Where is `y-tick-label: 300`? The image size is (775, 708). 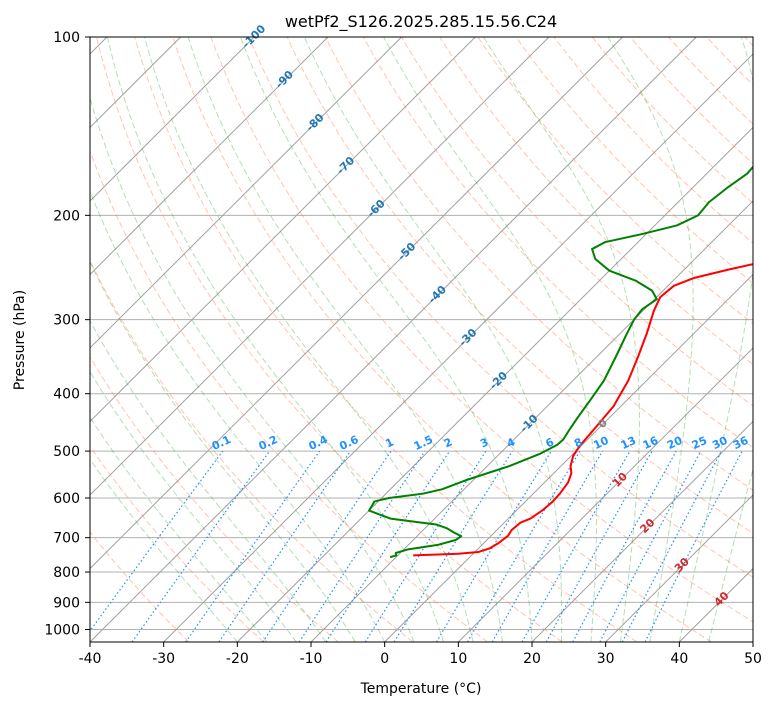
y-tick-label: 300 is located at coordinates (66, 321).